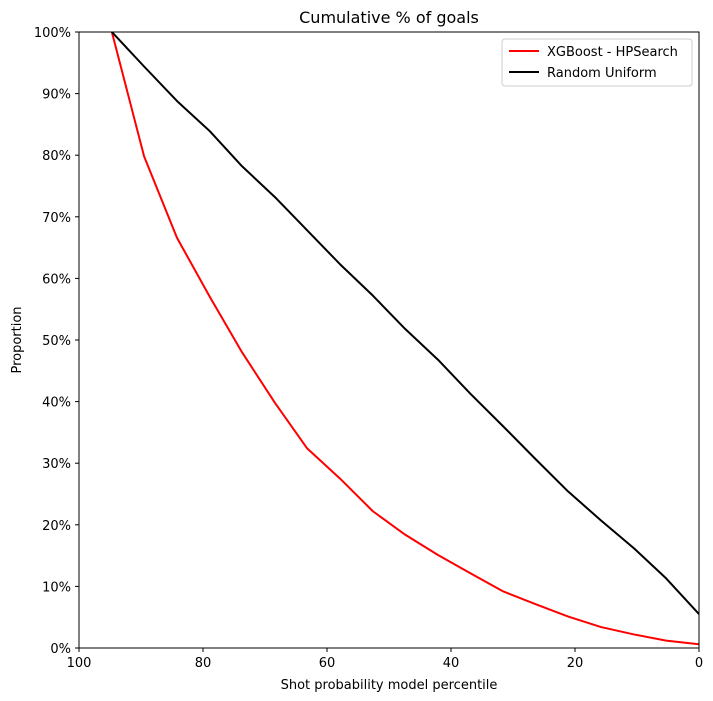 This screenshot has height=701, width=713. What do you see at coordinates (56, 403) in the screenshot?
I see `y-tick-label: 40%` at bounding box center [56, 403].